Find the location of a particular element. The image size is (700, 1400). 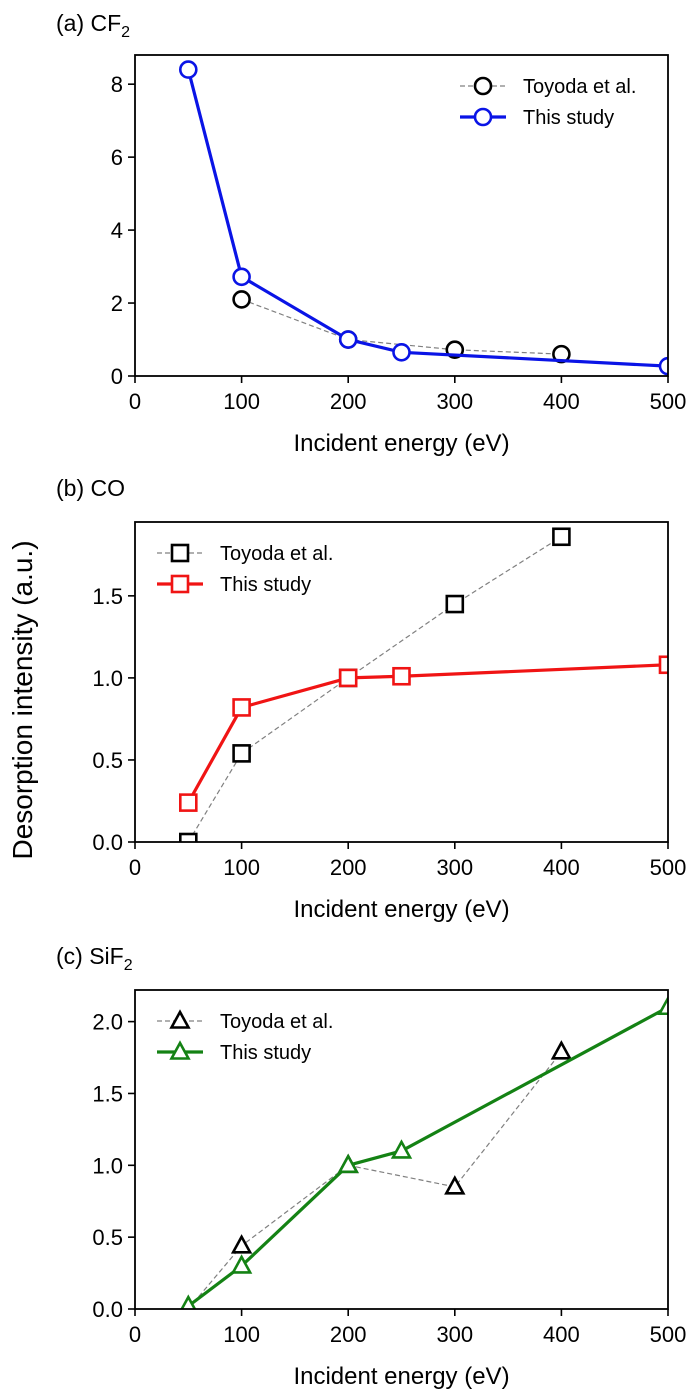

y-tick-label: 0 is located at coordinates (117, 376).